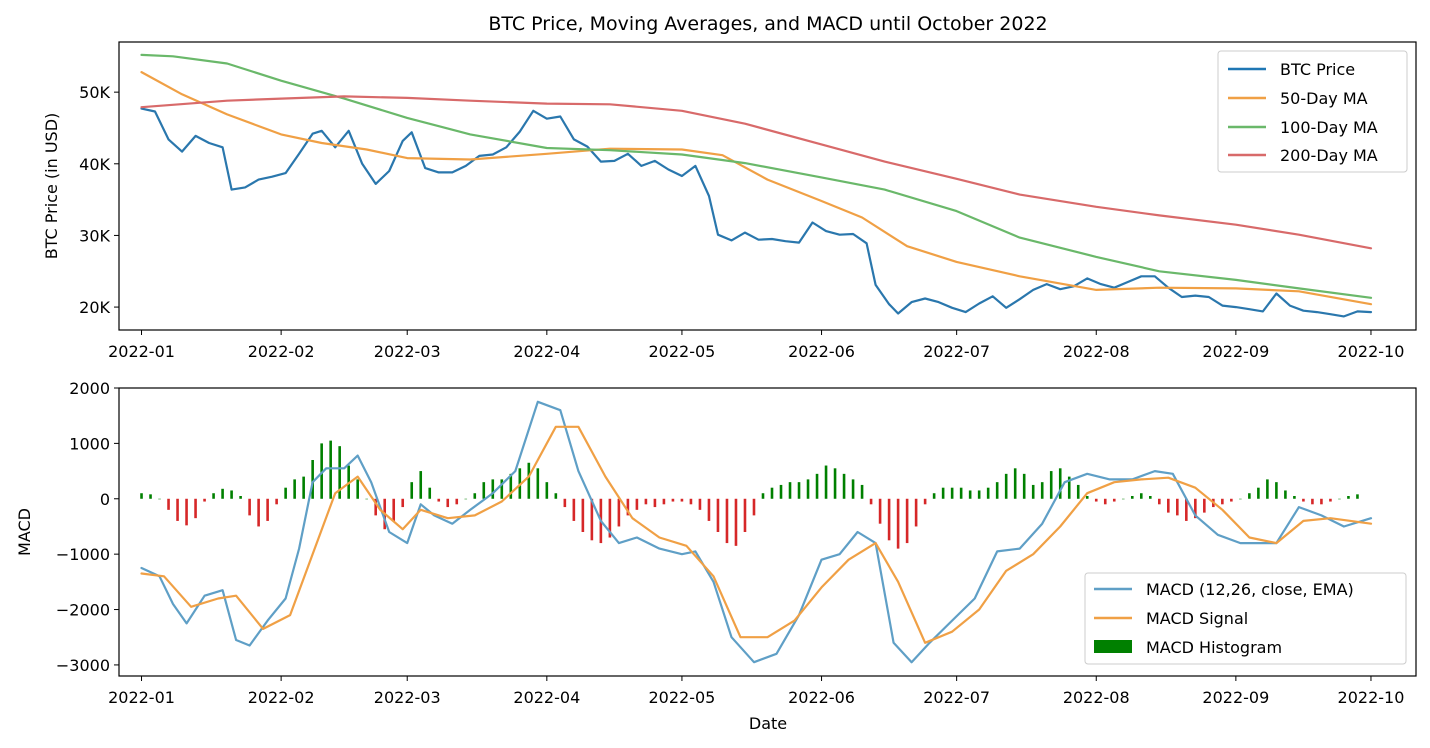 Image resolution: width=1430 pixels, height=748 pixels. I want to click on macd-x-axis-label: Date, so click(768, 723).